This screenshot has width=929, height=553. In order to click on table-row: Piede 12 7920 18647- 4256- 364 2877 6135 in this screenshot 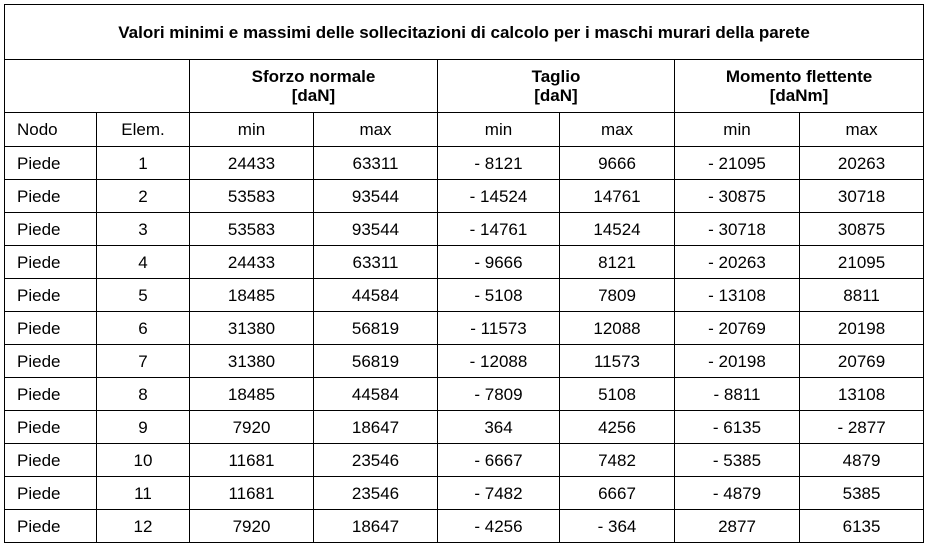, I will do `click(464, 526)`.